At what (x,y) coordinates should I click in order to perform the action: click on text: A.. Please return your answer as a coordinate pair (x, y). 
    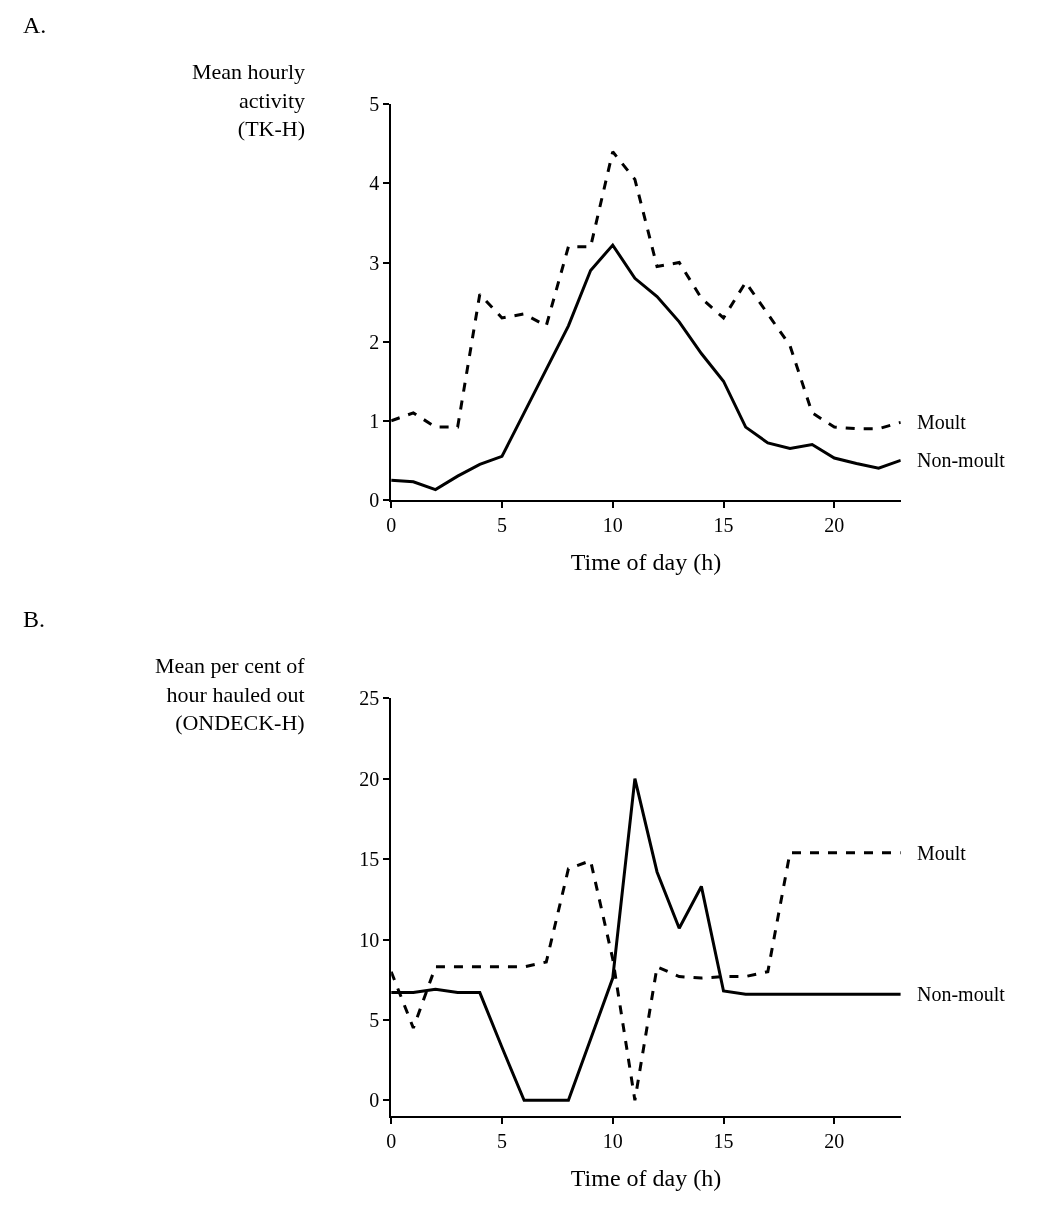
    Looking at the image, I should click on (35, 25).